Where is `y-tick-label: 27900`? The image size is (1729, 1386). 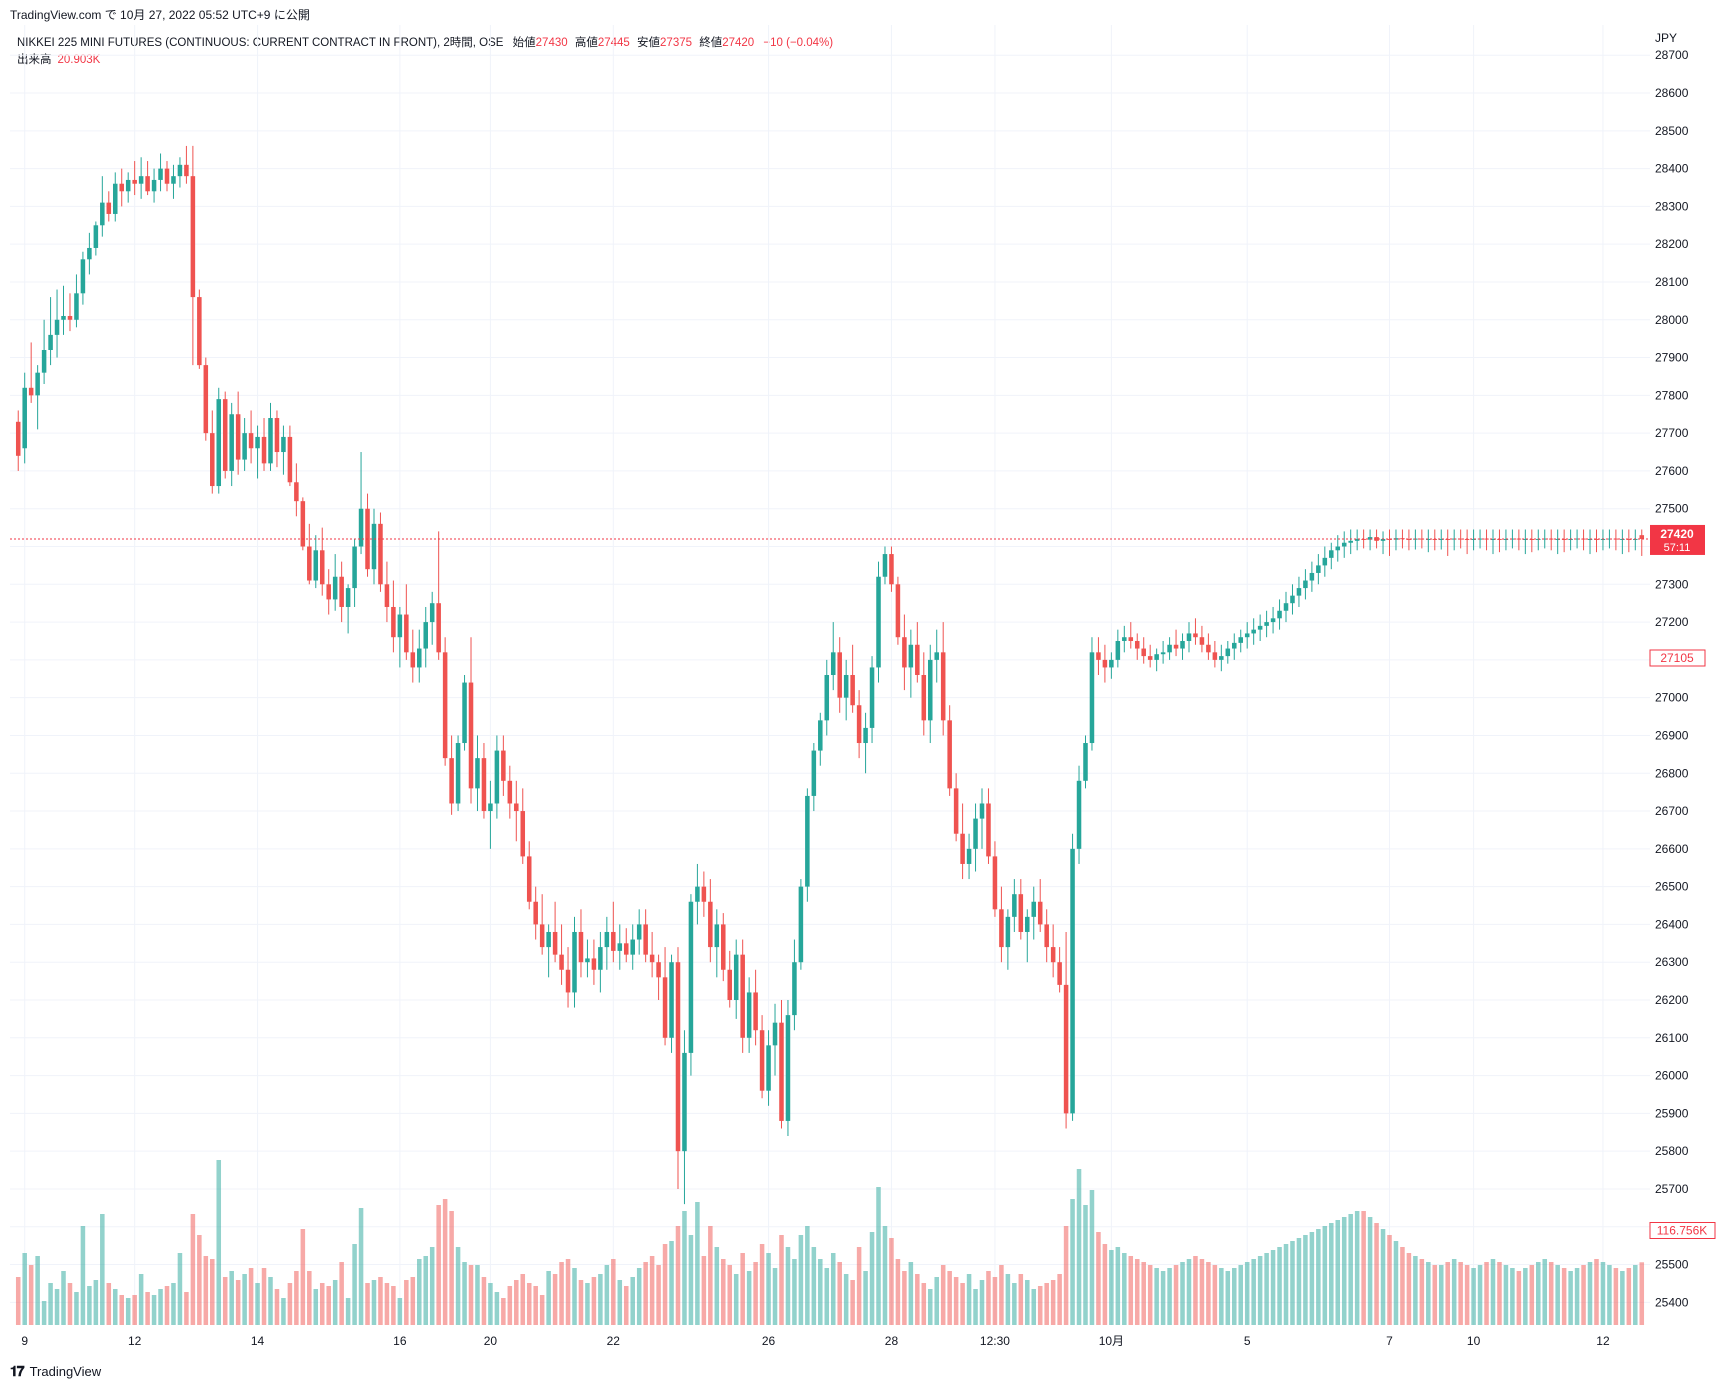 y-tick-label: 27900 is located at coordinates (1672, 358).